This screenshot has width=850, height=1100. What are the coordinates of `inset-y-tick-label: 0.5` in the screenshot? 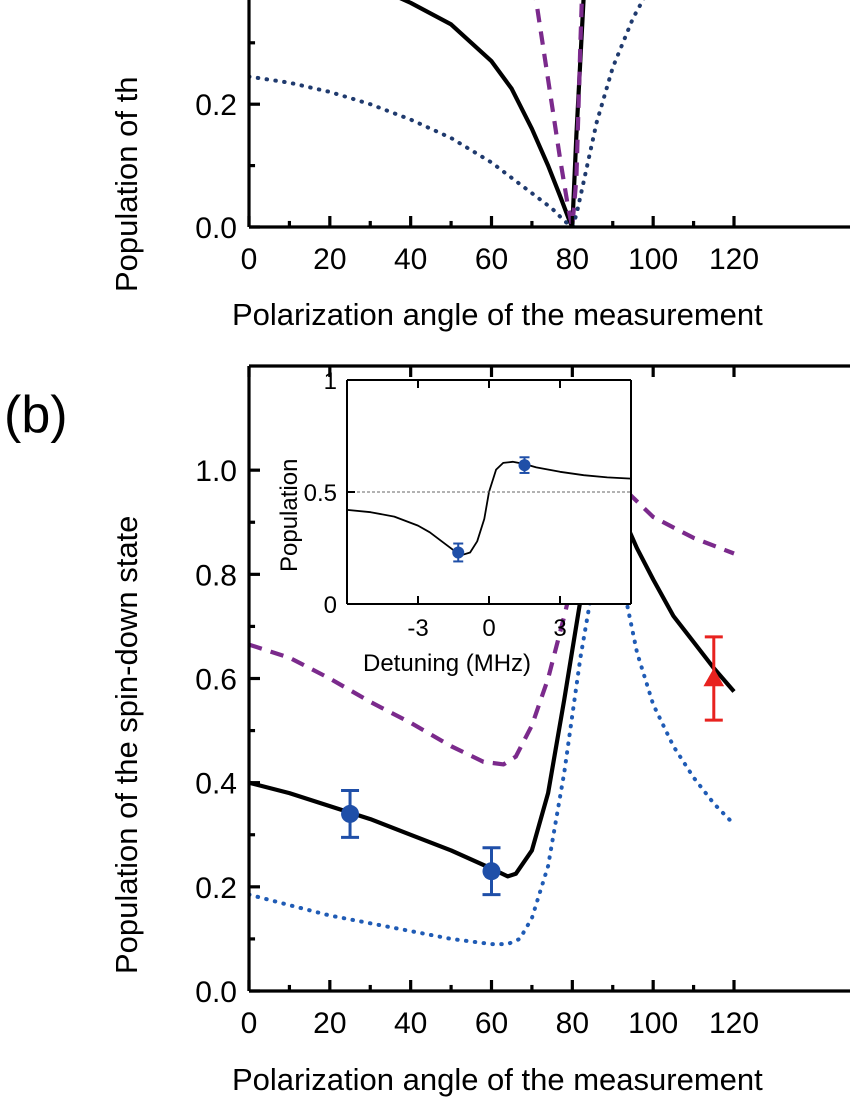 It's located at (320, 493).